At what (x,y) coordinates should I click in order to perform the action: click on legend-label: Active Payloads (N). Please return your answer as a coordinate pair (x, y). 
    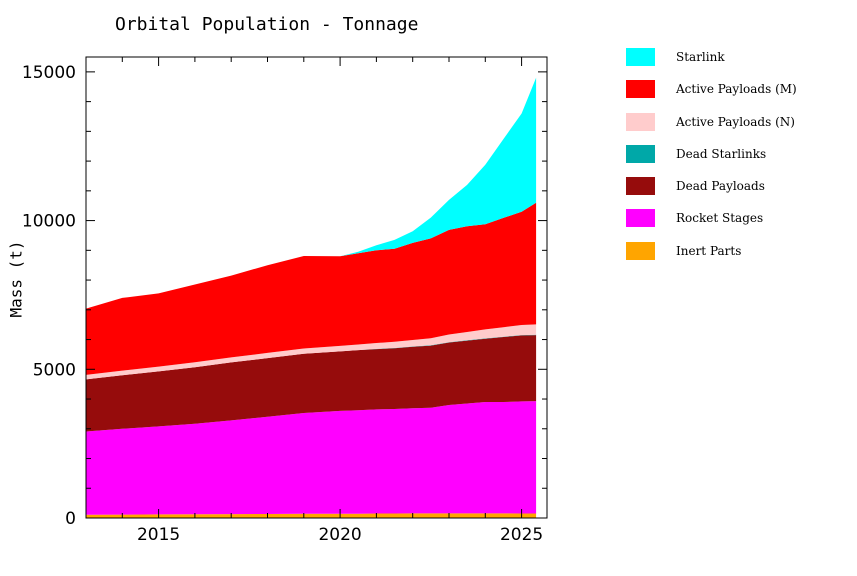
    Looking at the image, I should click on (735, 121).